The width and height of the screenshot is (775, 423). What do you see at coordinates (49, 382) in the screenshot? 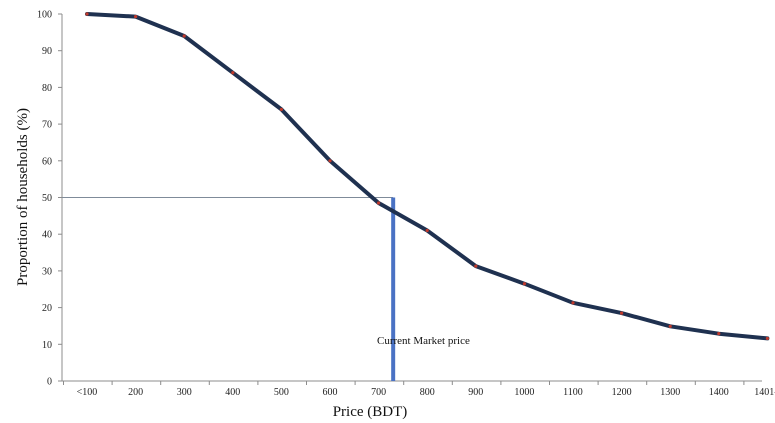
I see `y-tick-label: 0` at bounding box center [49, 382].